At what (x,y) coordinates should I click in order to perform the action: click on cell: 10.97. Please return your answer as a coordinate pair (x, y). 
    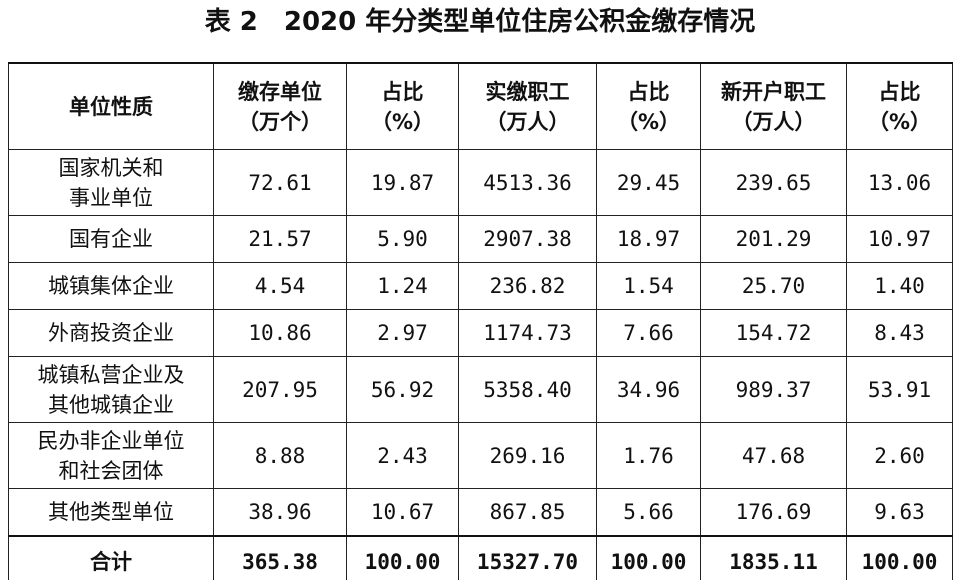
    Looking at the image, I should click on (899, 239).